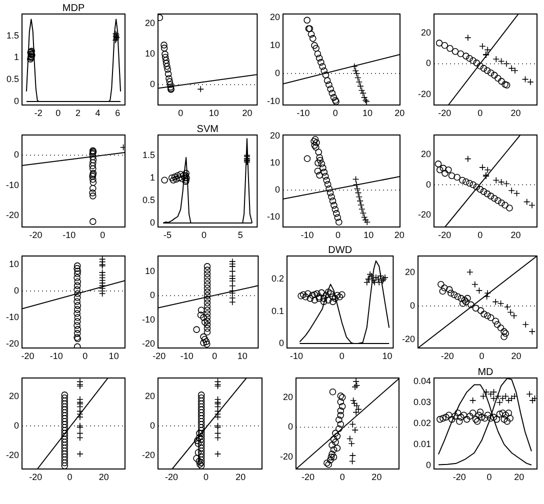  I want to click on chart-title: DWD, so click(340, 250).